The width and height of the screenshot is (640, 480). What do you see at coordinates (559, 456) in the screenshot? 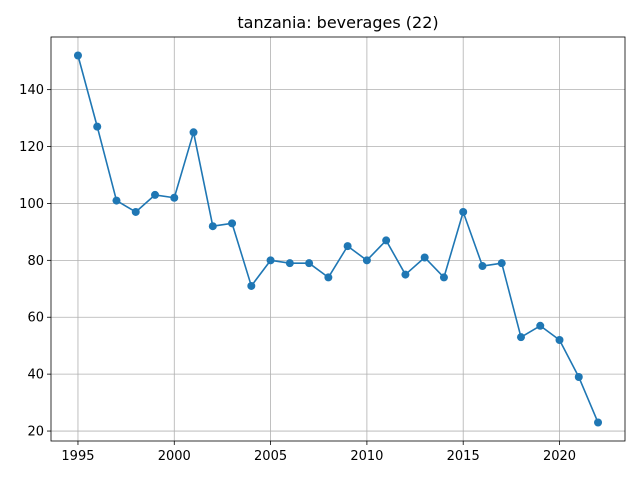
I see `x-tick-label: 2020` at bounding box center [559, 456].